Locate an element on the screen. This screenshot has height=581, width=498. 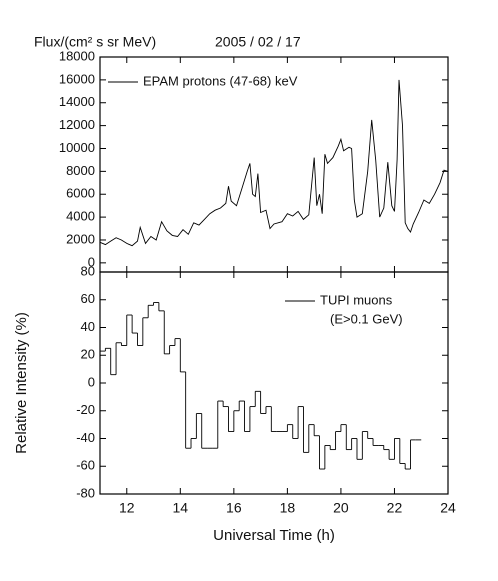
x-tick-label: 14 is located at coordinates (181, 508).